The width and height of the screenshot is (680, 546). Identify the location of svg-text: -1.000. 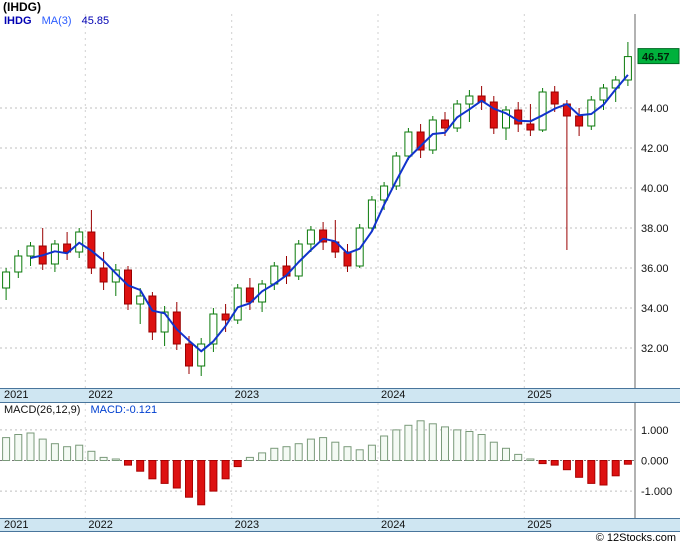
(656, 492).